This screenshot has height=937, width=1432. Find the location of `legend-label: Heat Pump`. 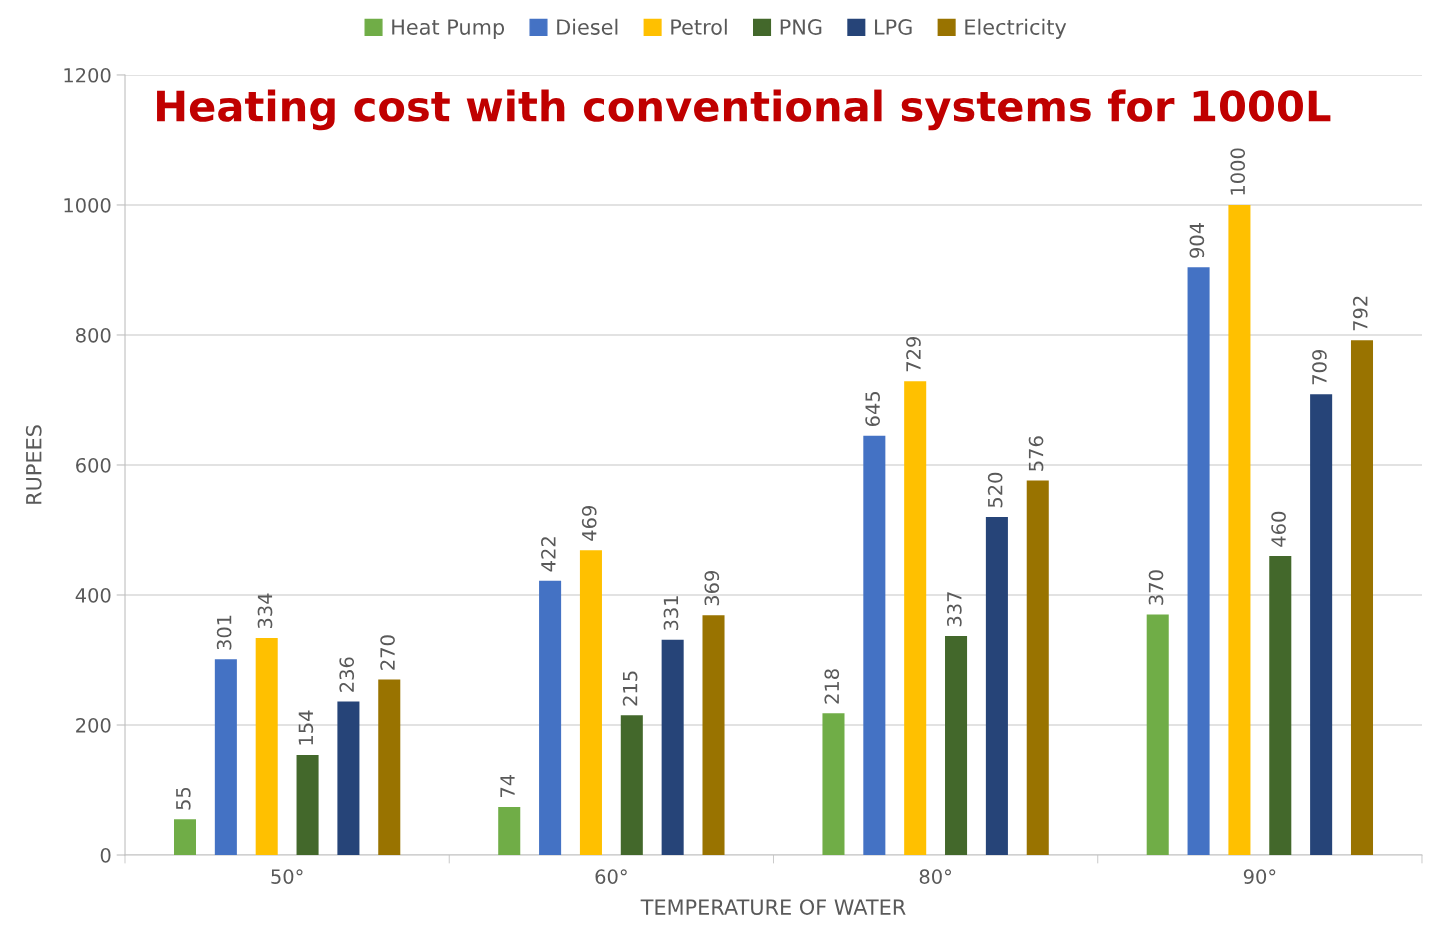

legend-label: Heat Pump is located at coordinates (448, 29).